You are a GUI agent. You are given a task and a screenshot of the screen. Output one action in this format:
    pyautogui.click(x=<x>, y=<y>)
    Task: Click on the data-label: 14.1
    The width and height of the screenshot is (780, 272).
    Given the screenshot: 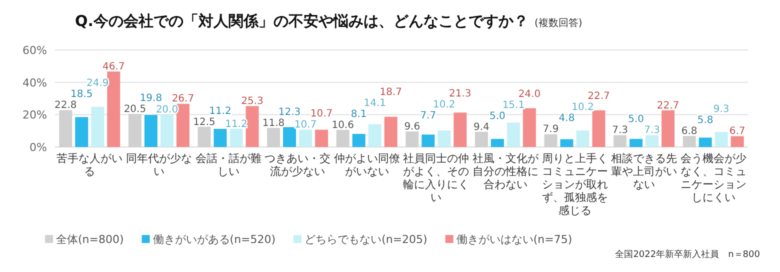 What is the action you would take?
    pyautogui.click(x=375, y=103)
    